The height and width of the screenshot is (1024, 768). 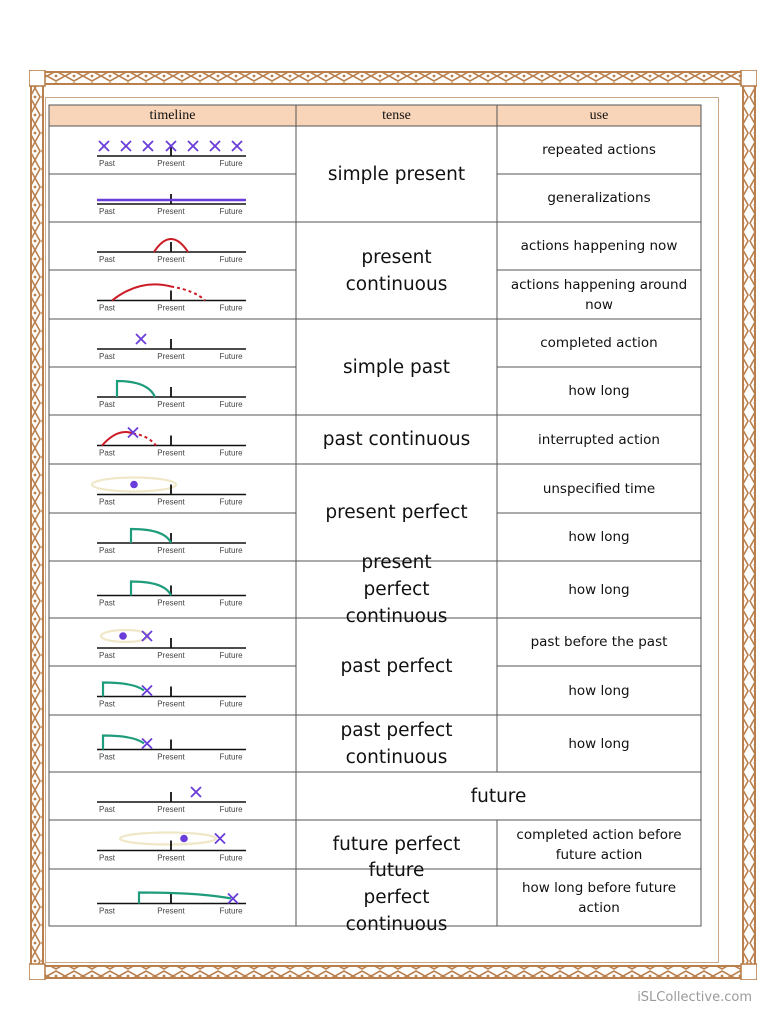 What do you see at coordinates (599, 246) in the screenshot?
I see `use-cell: actions happening now` at bounding box center [599, 246].